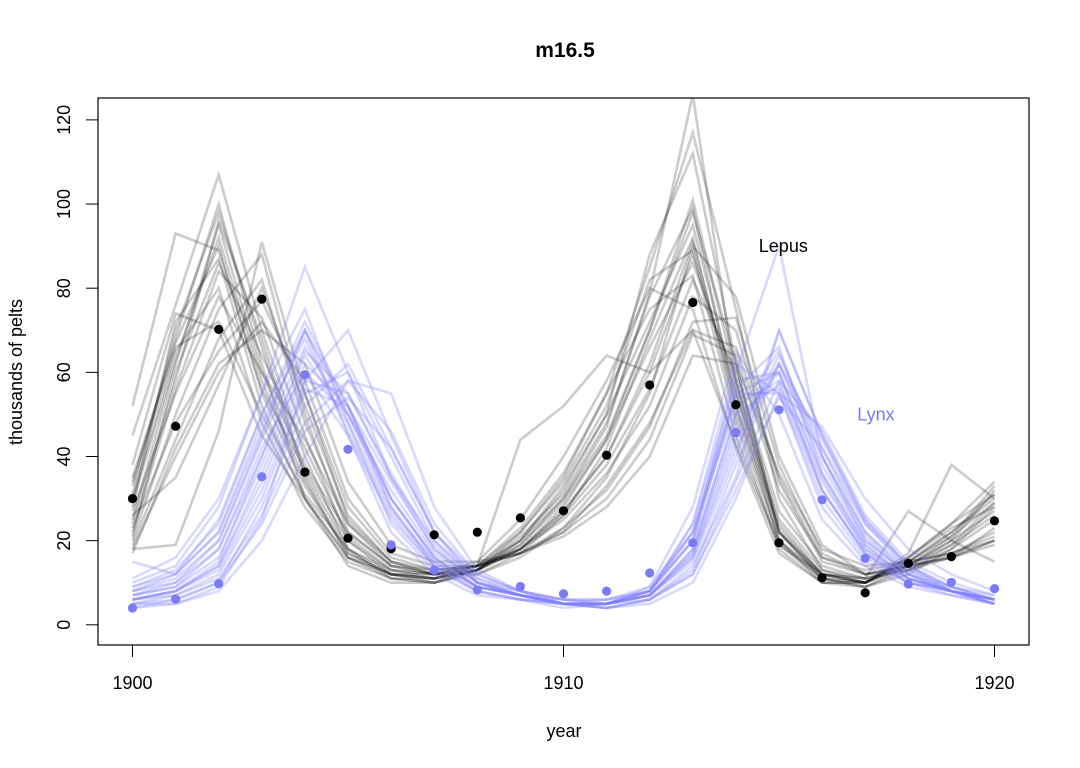 This screenshot has height=768, width=1080. I want to click on x-axis-label: year, so click(563, 731).